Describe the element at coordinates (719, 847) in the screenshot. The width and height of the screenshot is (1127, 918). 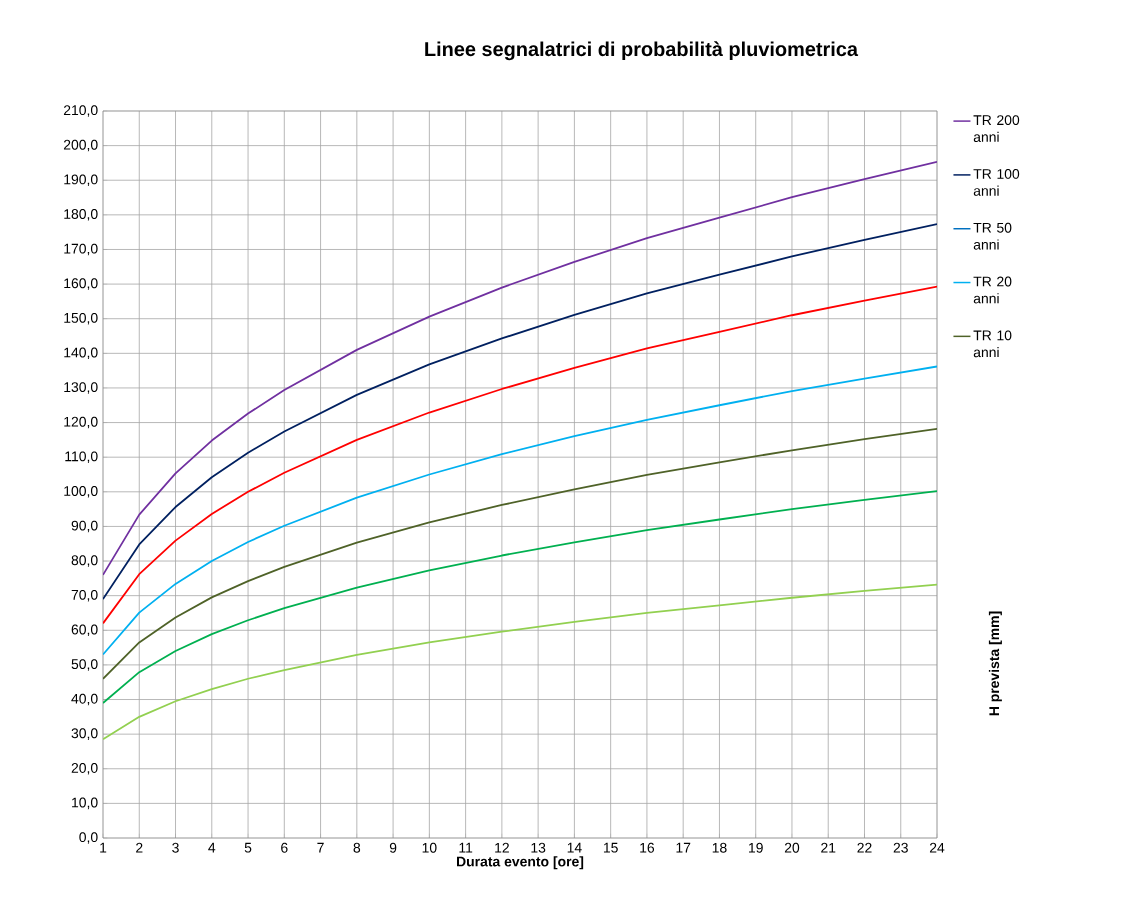
I see `x-tick-label: 18` at that location.